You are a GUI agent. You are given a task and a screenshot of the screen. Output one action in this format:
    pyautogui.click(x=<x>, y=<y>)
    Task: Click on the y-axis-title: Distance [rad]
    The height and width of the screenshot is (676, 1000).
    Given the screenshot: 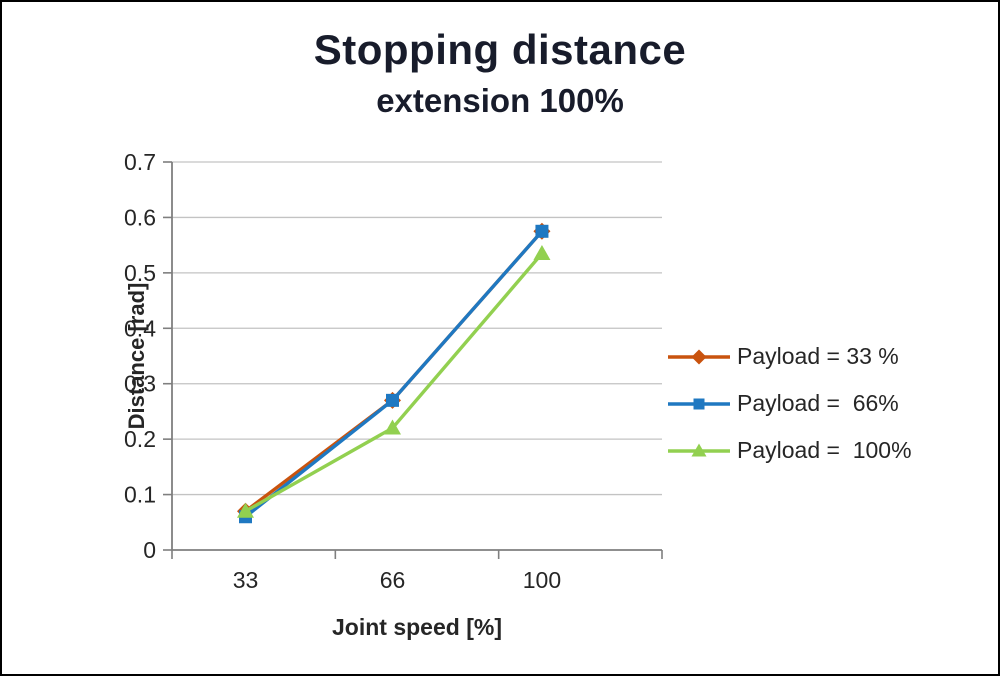 What is the action you would take?
    pyautogui.click(x=136, y=356)
    